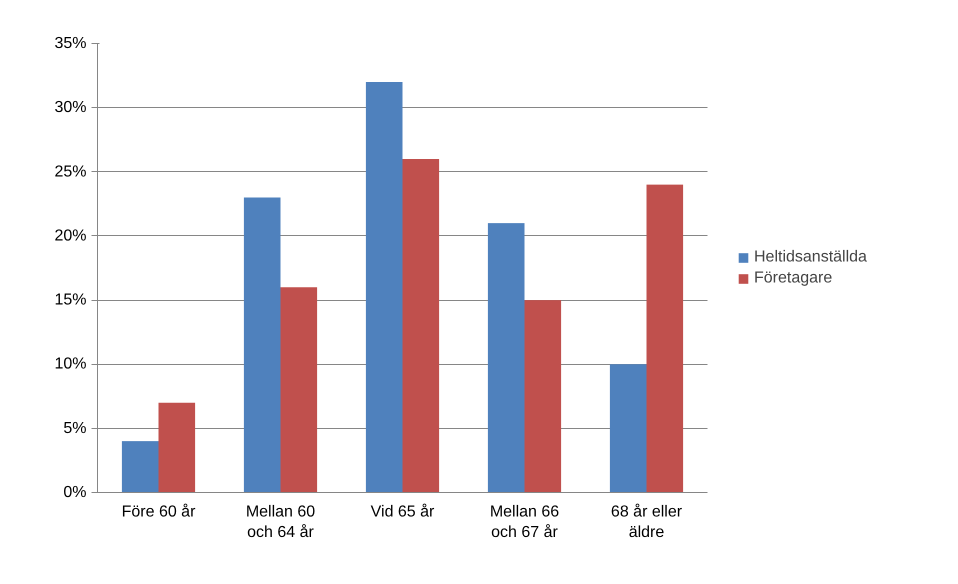  Describe the element at coordinates (159, 512) in the screenshot. I see `x-tick-label: Före 60 år` at that location.